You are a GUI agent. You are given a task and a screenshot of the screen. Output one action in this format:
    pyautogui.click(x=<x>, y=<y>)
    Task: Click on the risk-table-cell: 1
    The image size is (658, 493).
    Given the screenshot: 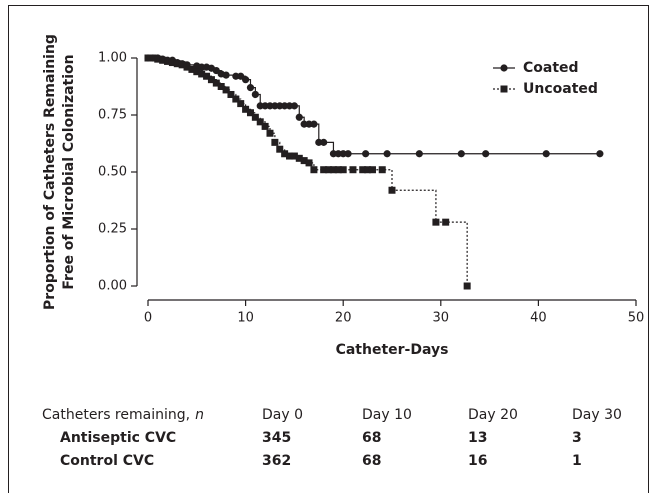 What is the action you would take?
    pyautogui.click(x=577, y=461)
    